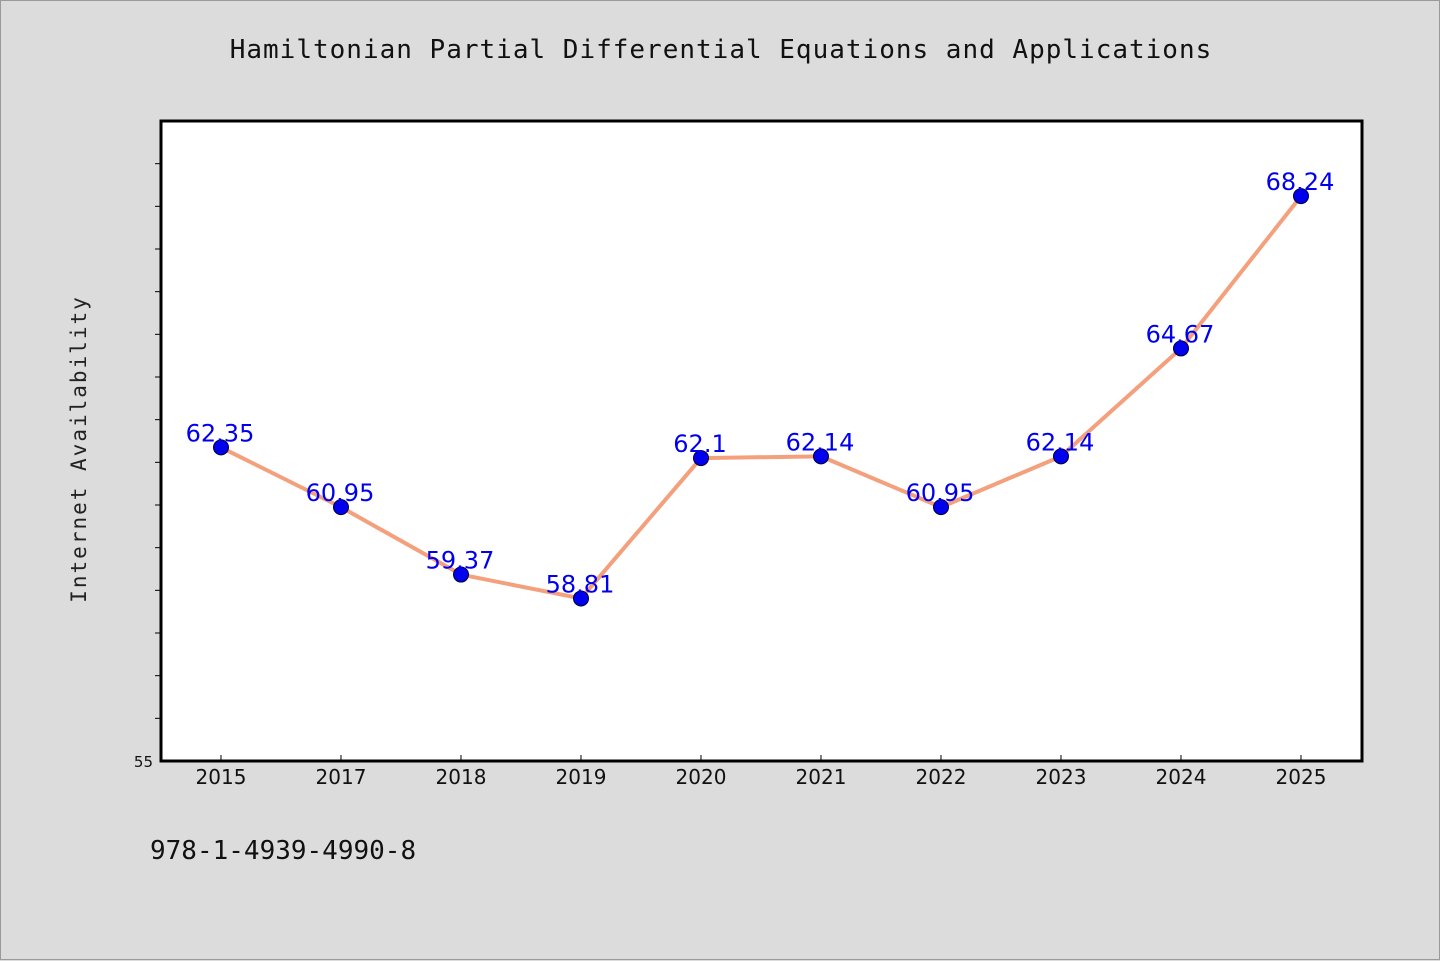  Describe the element at coordinates (1180, 334) in the screenshot. I see `data-label: 64.67` at that location.